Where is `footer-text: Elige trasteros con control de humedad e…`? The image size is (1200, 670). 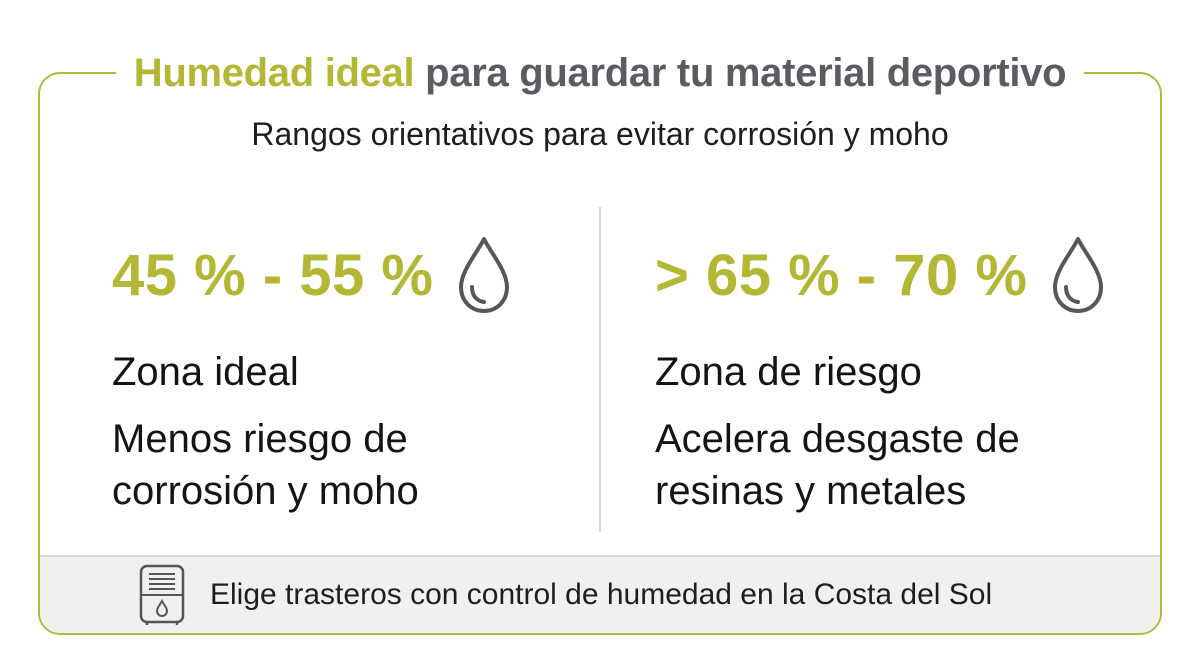
footer-text: Elige trasteros con control de humedad e… is located at coordinates (601, 594).